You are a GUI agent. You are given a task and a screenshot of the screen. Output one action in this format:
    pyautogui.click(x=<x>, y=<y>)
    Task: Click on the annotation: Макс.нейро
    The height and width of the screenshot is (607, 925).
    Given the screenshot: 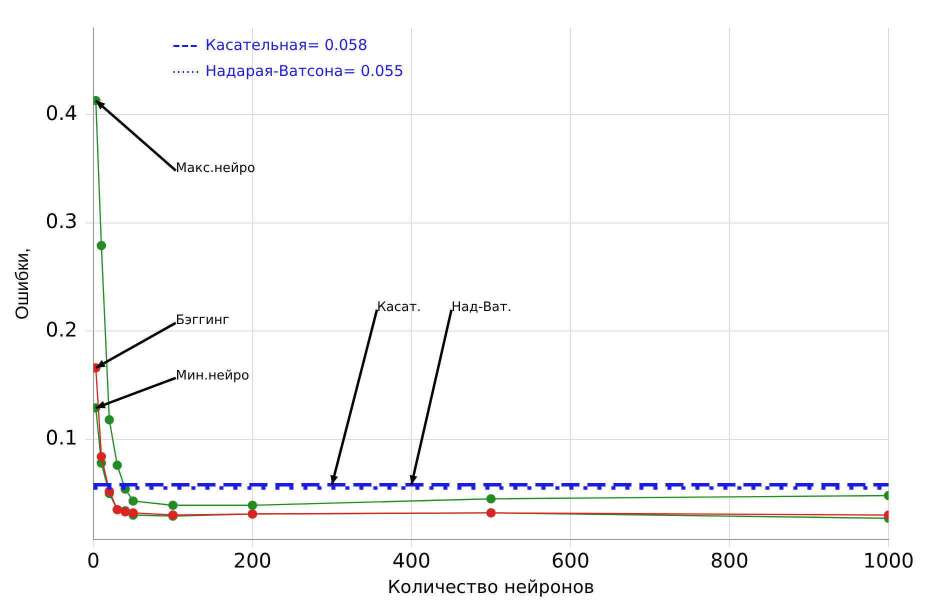 What is the action you would take?
    pyautogui.click(x=216, y=168)
    